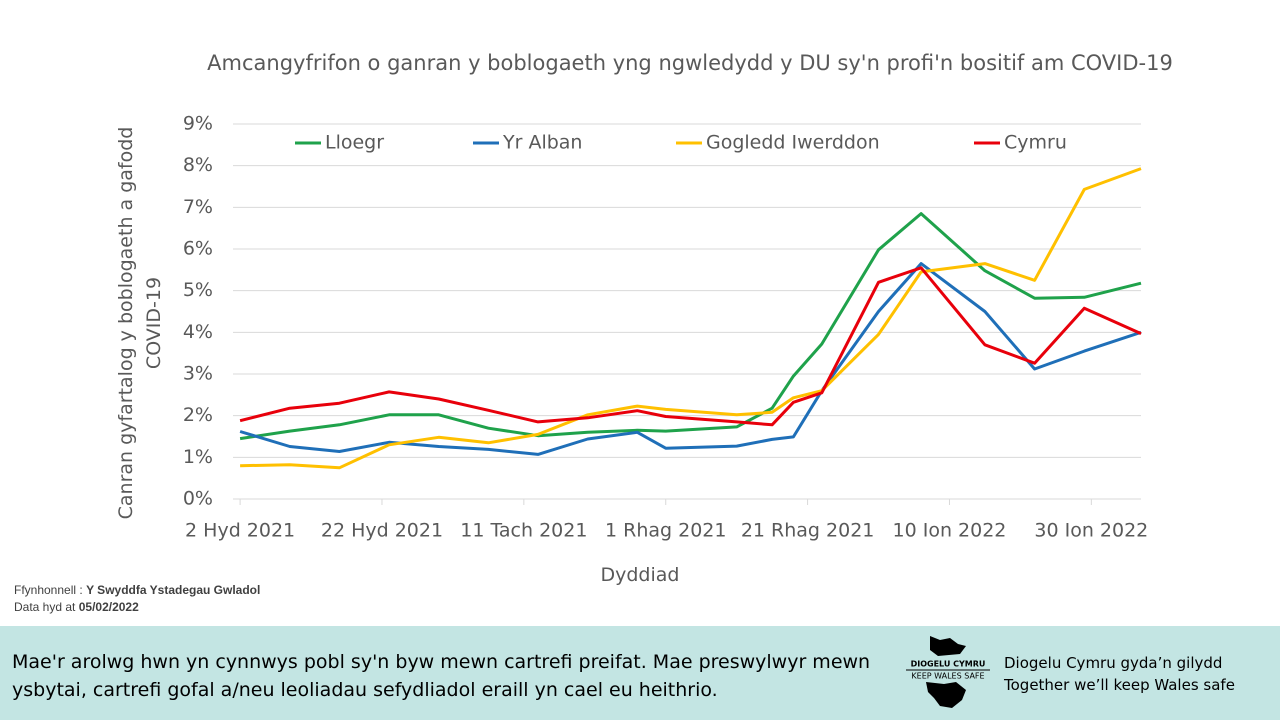  What do you see at coordinates (198, 374) in the screenshot?
I see `y-tick-label: 3%` at bounding box center [198, 374].